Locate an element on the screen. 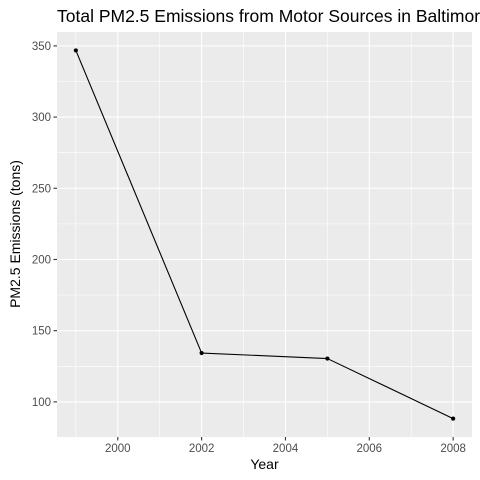 This screenshot has height=480, width=480. y-tick-label: 300 is located at coordinates (41, 118).